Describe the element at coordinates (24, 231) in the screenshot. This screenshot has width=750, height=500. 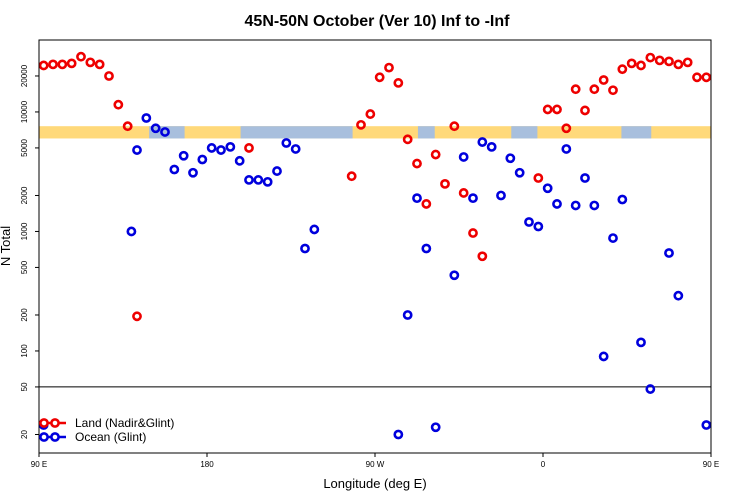
I see `y-tick-label: 1000` at that location.